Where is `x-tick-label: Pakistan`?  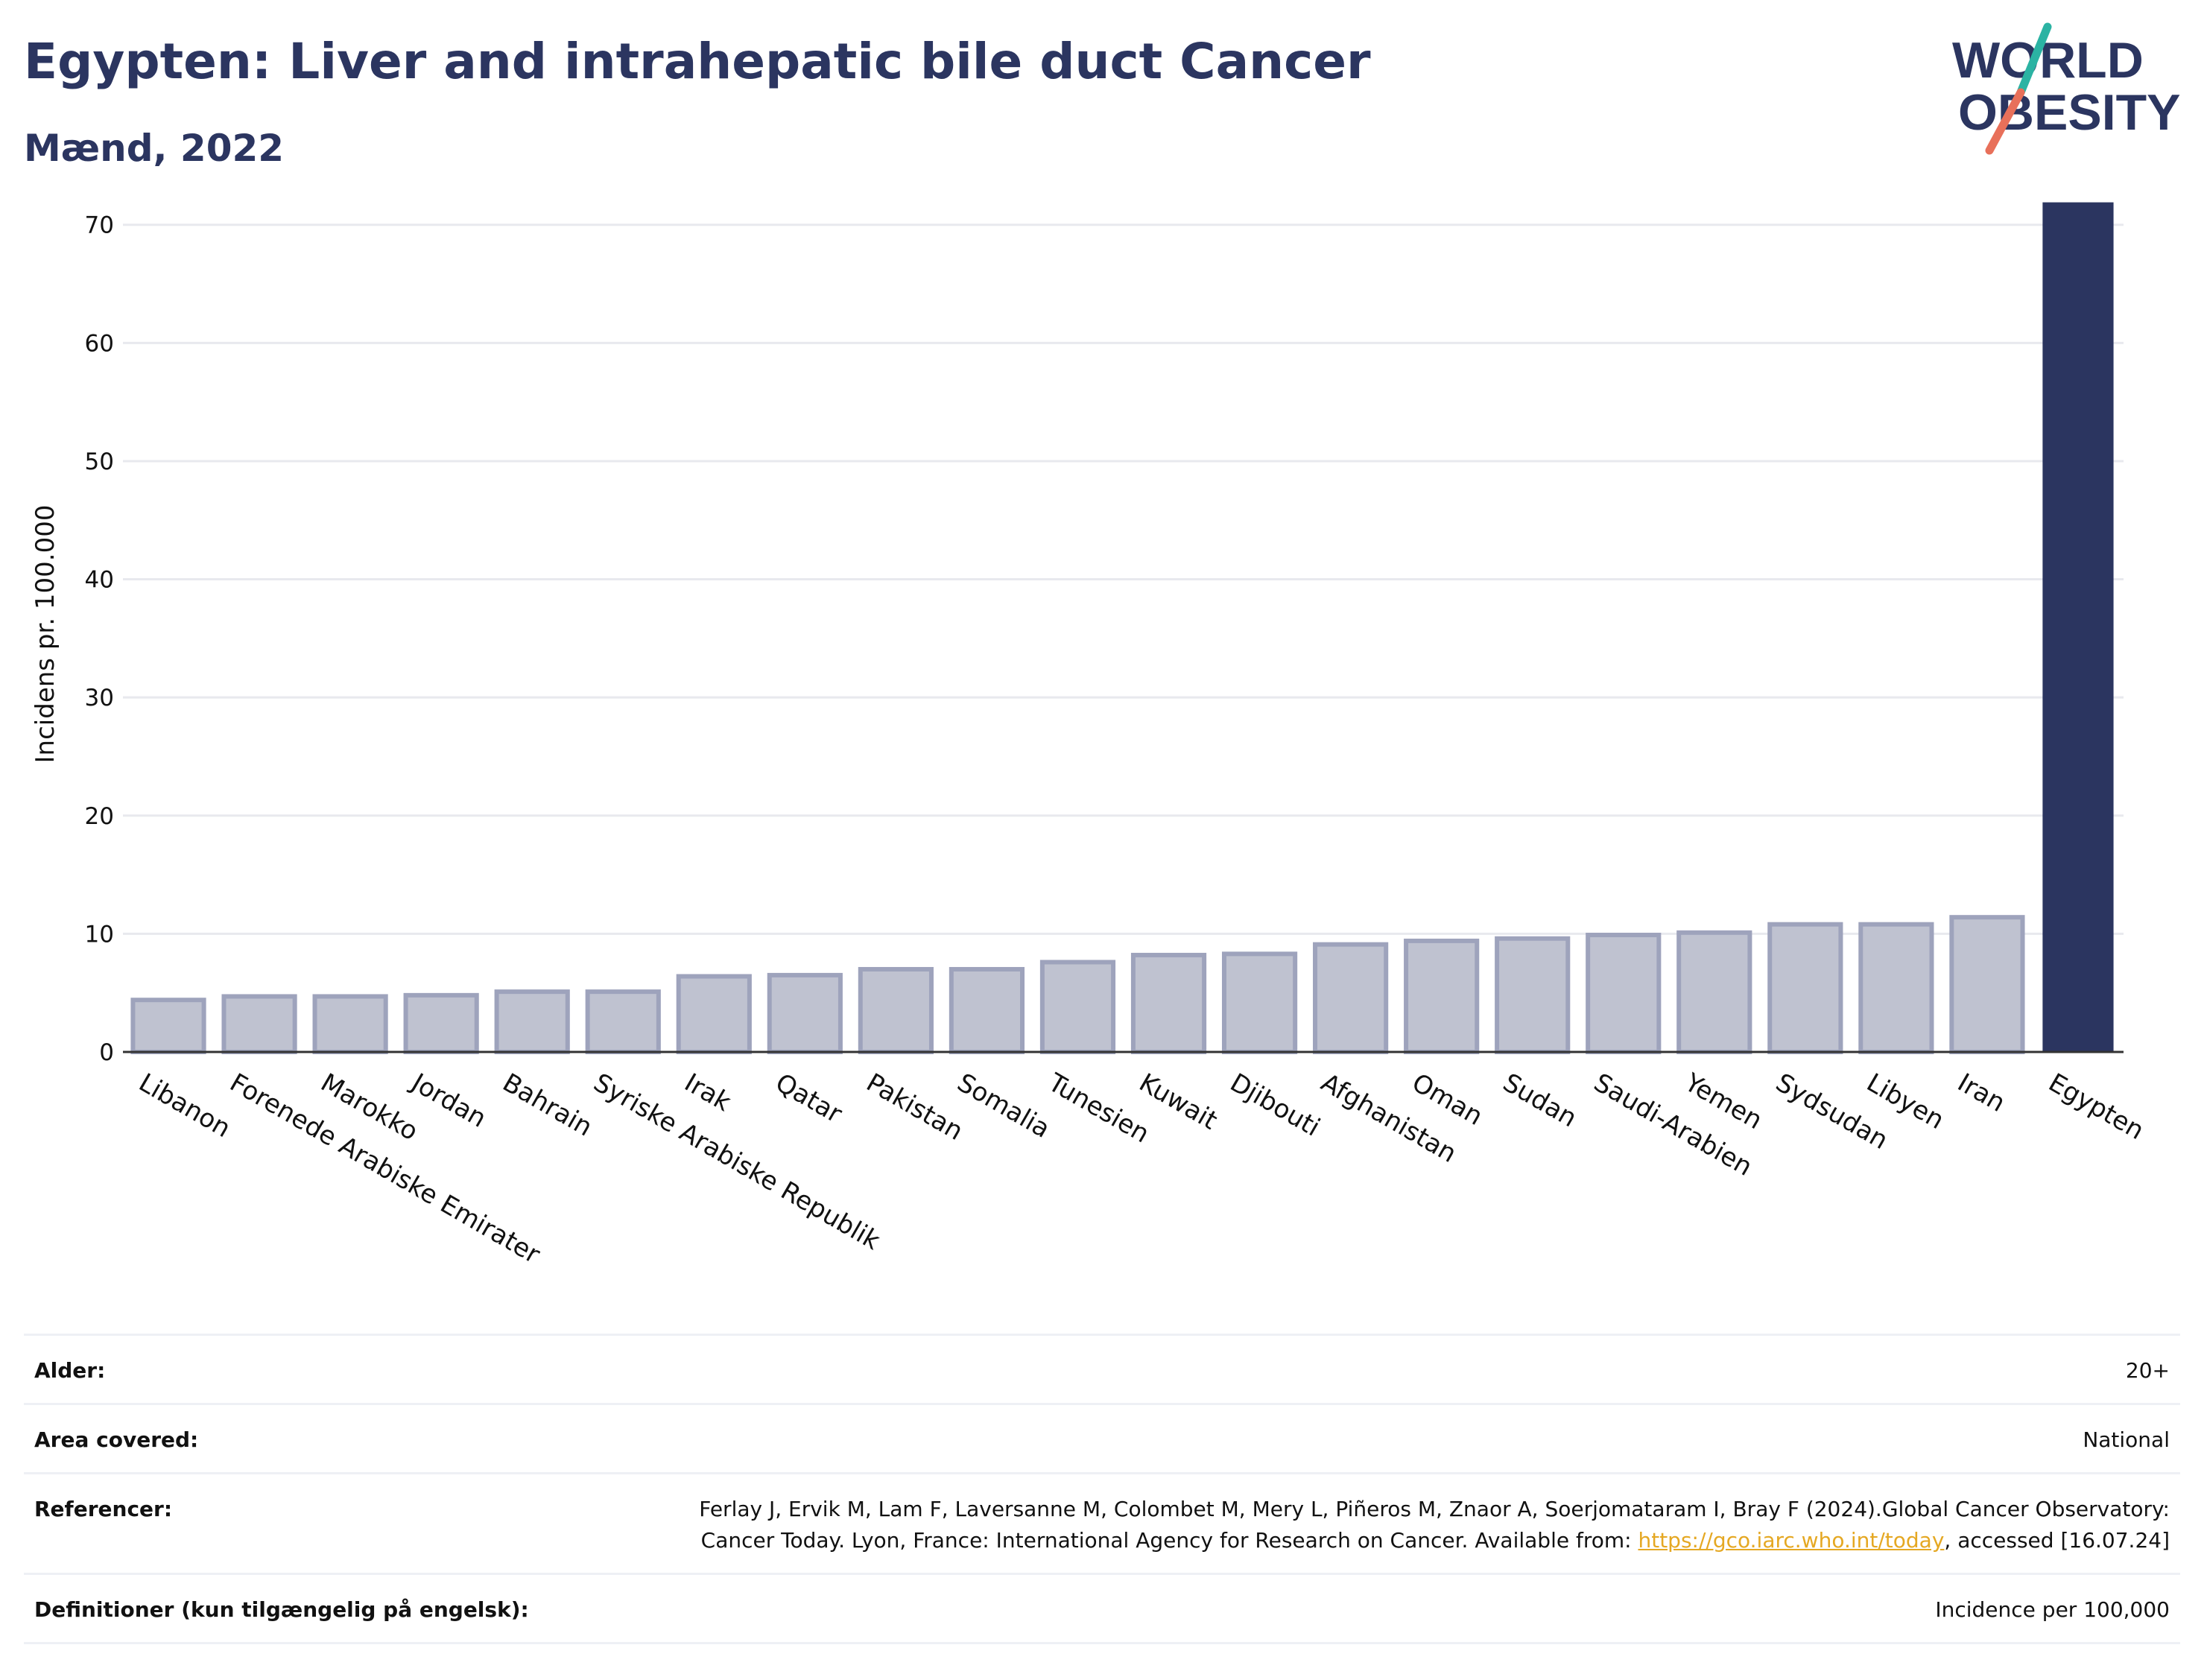 x-tick-label: Pakistan is located at coordinates (915, 1107).